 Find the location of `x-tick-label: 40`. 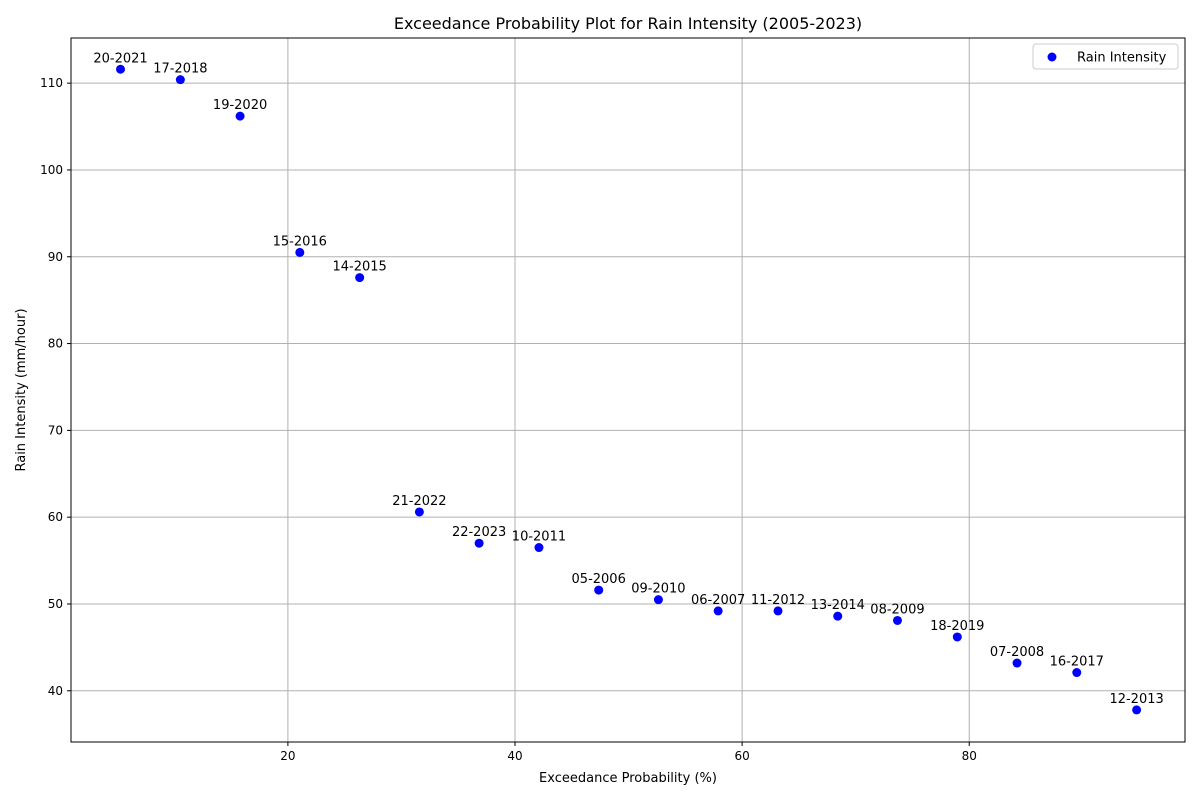

x-tick-label: 40 is located at coordinates (514, 756).